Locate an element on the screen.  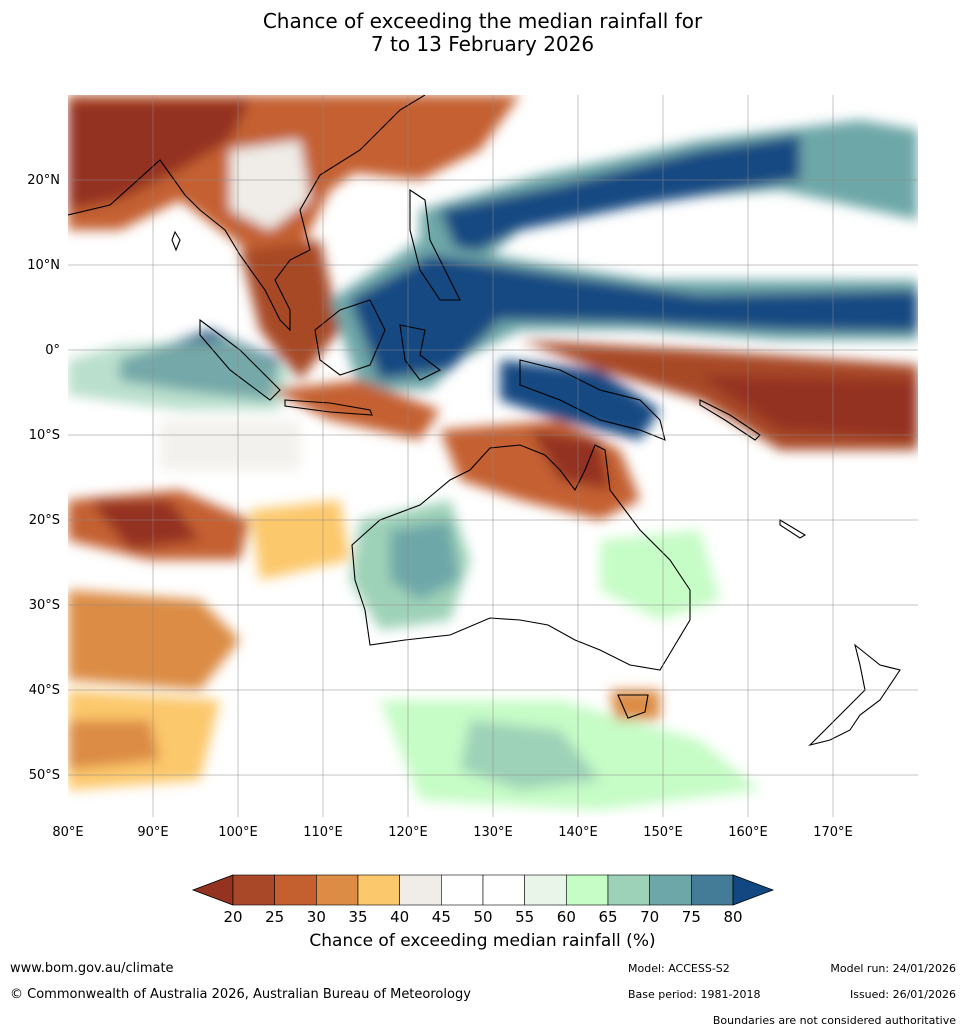
colorbar-tick-label: 50 is located at coordinates (482, 917).